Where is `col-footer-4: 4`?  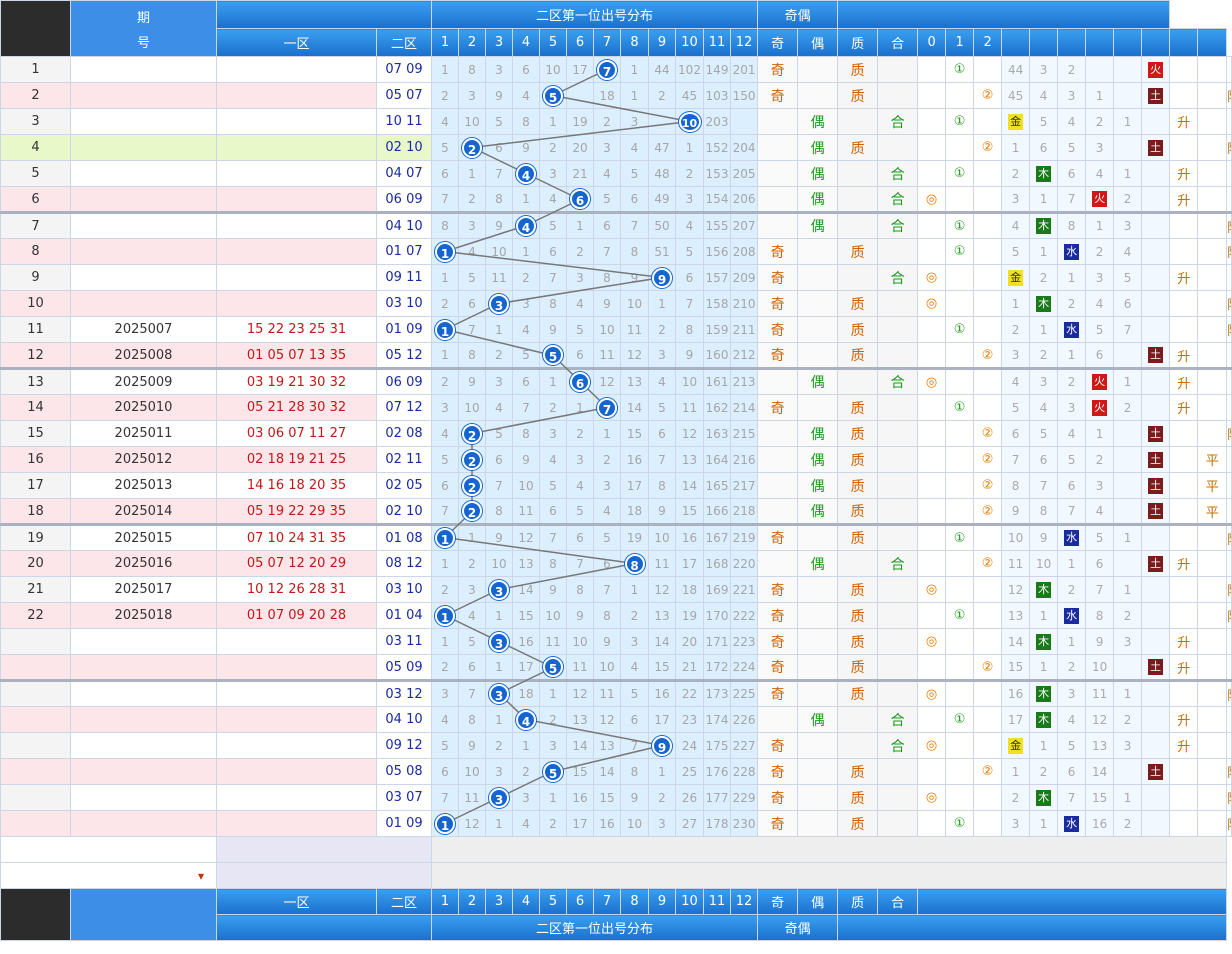 col-footer-4: 4 is located at coordinates (526, 901).